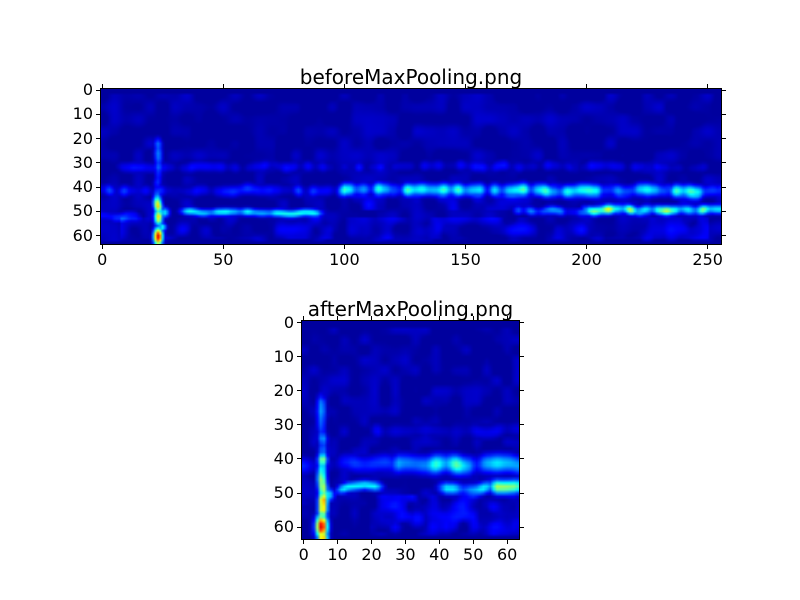 This screenshot has width=800, height=600. Describe the element at coordinates (465, 259) in the screenshot. I see `x-tick-label: 150` at that location.